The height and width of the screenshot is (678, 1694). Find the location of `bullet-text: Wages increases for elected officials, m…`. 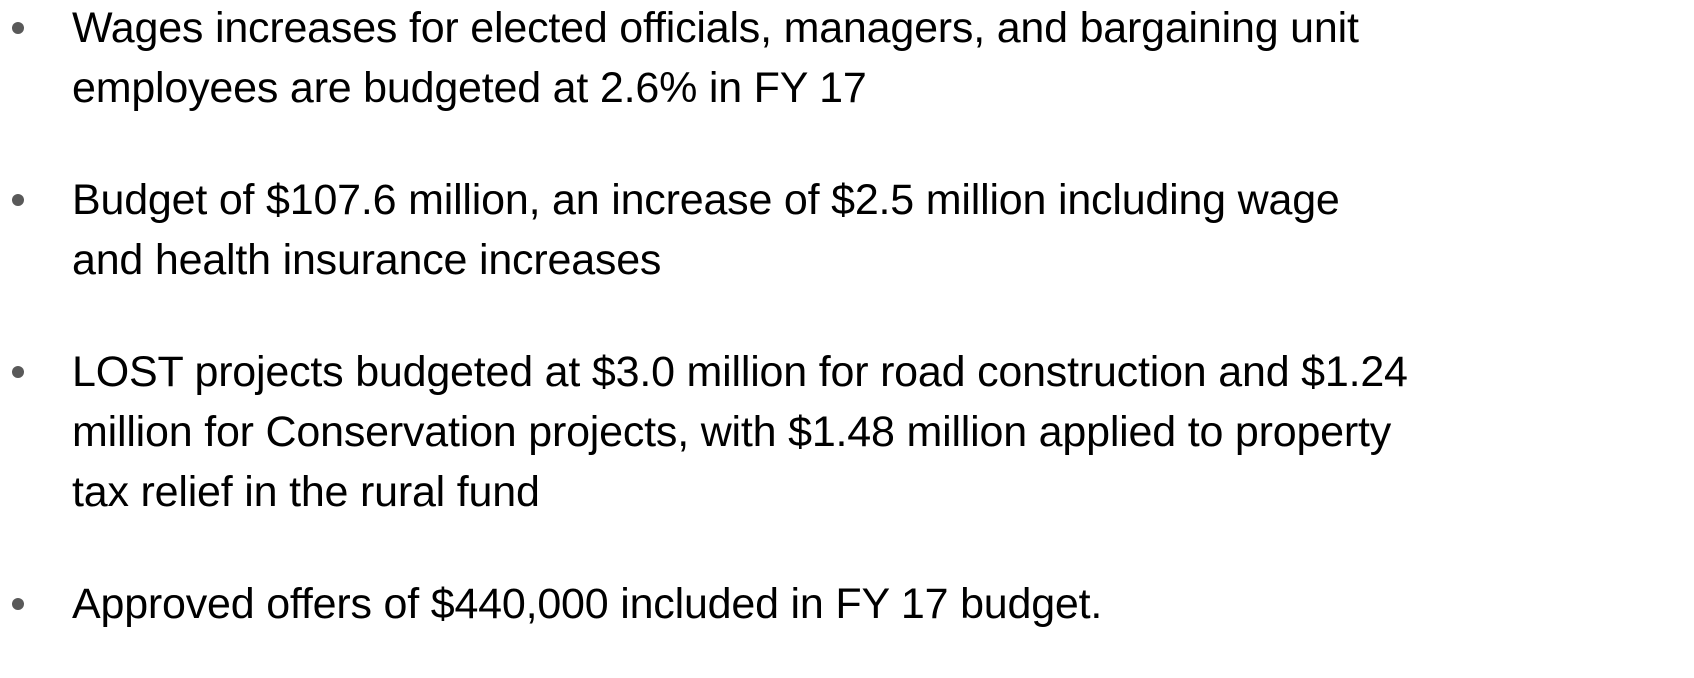

bullet-text: Wages increases for elected officials, m… is located at coordinates (715, 28).